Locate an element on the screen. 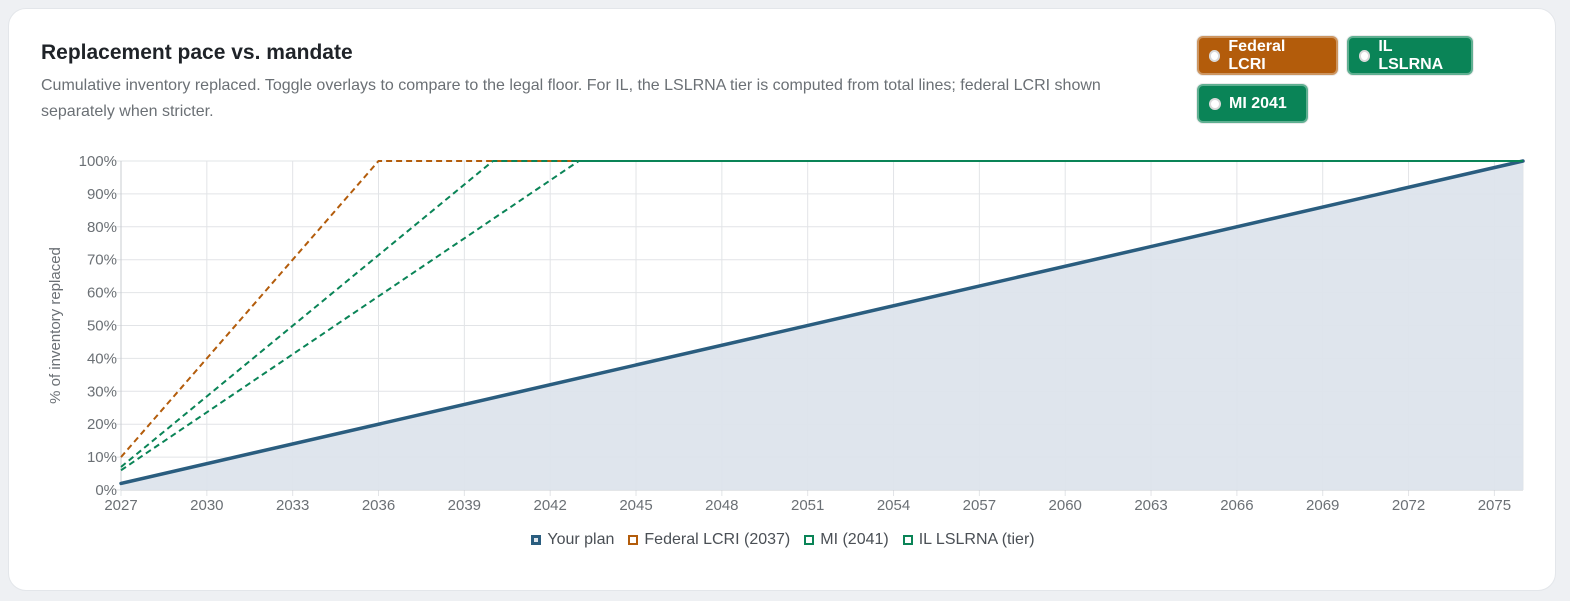  x-tick-label: 2069 is located at coordinates (1322, 505).